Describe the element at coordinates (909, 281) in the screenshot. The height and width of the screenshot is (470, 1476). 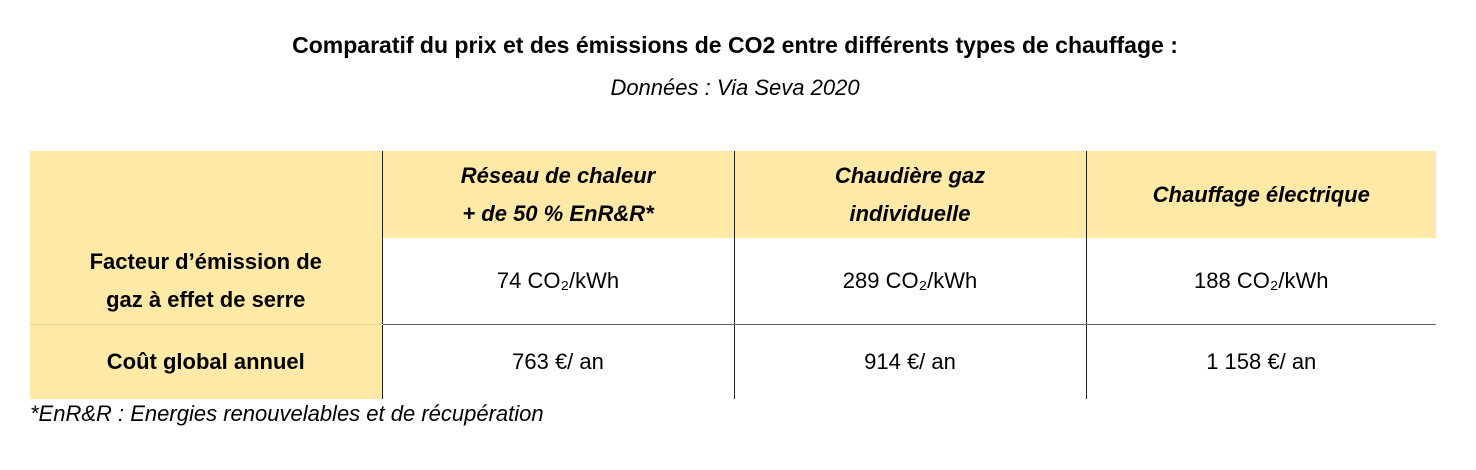
I see `cell: 289 CO₂/kWh` at that location.